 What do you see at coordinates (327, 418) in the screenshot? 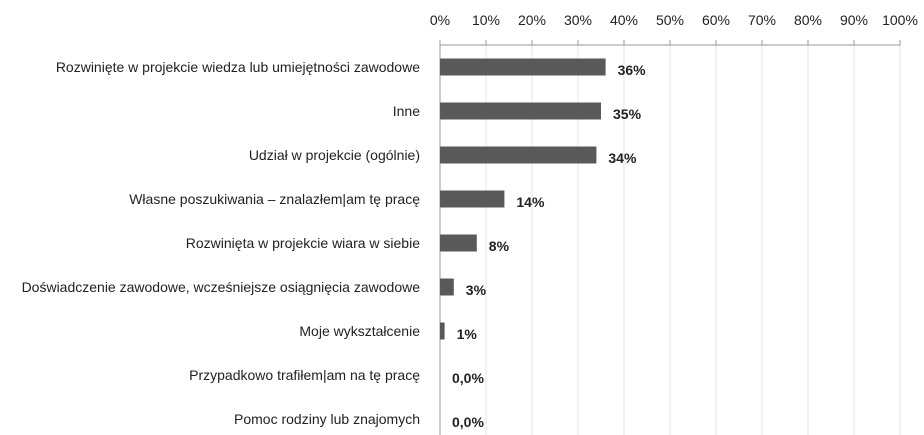
I see `category-label: Pomoc rodziny lub znajomych` at bounding box center [327, 418].